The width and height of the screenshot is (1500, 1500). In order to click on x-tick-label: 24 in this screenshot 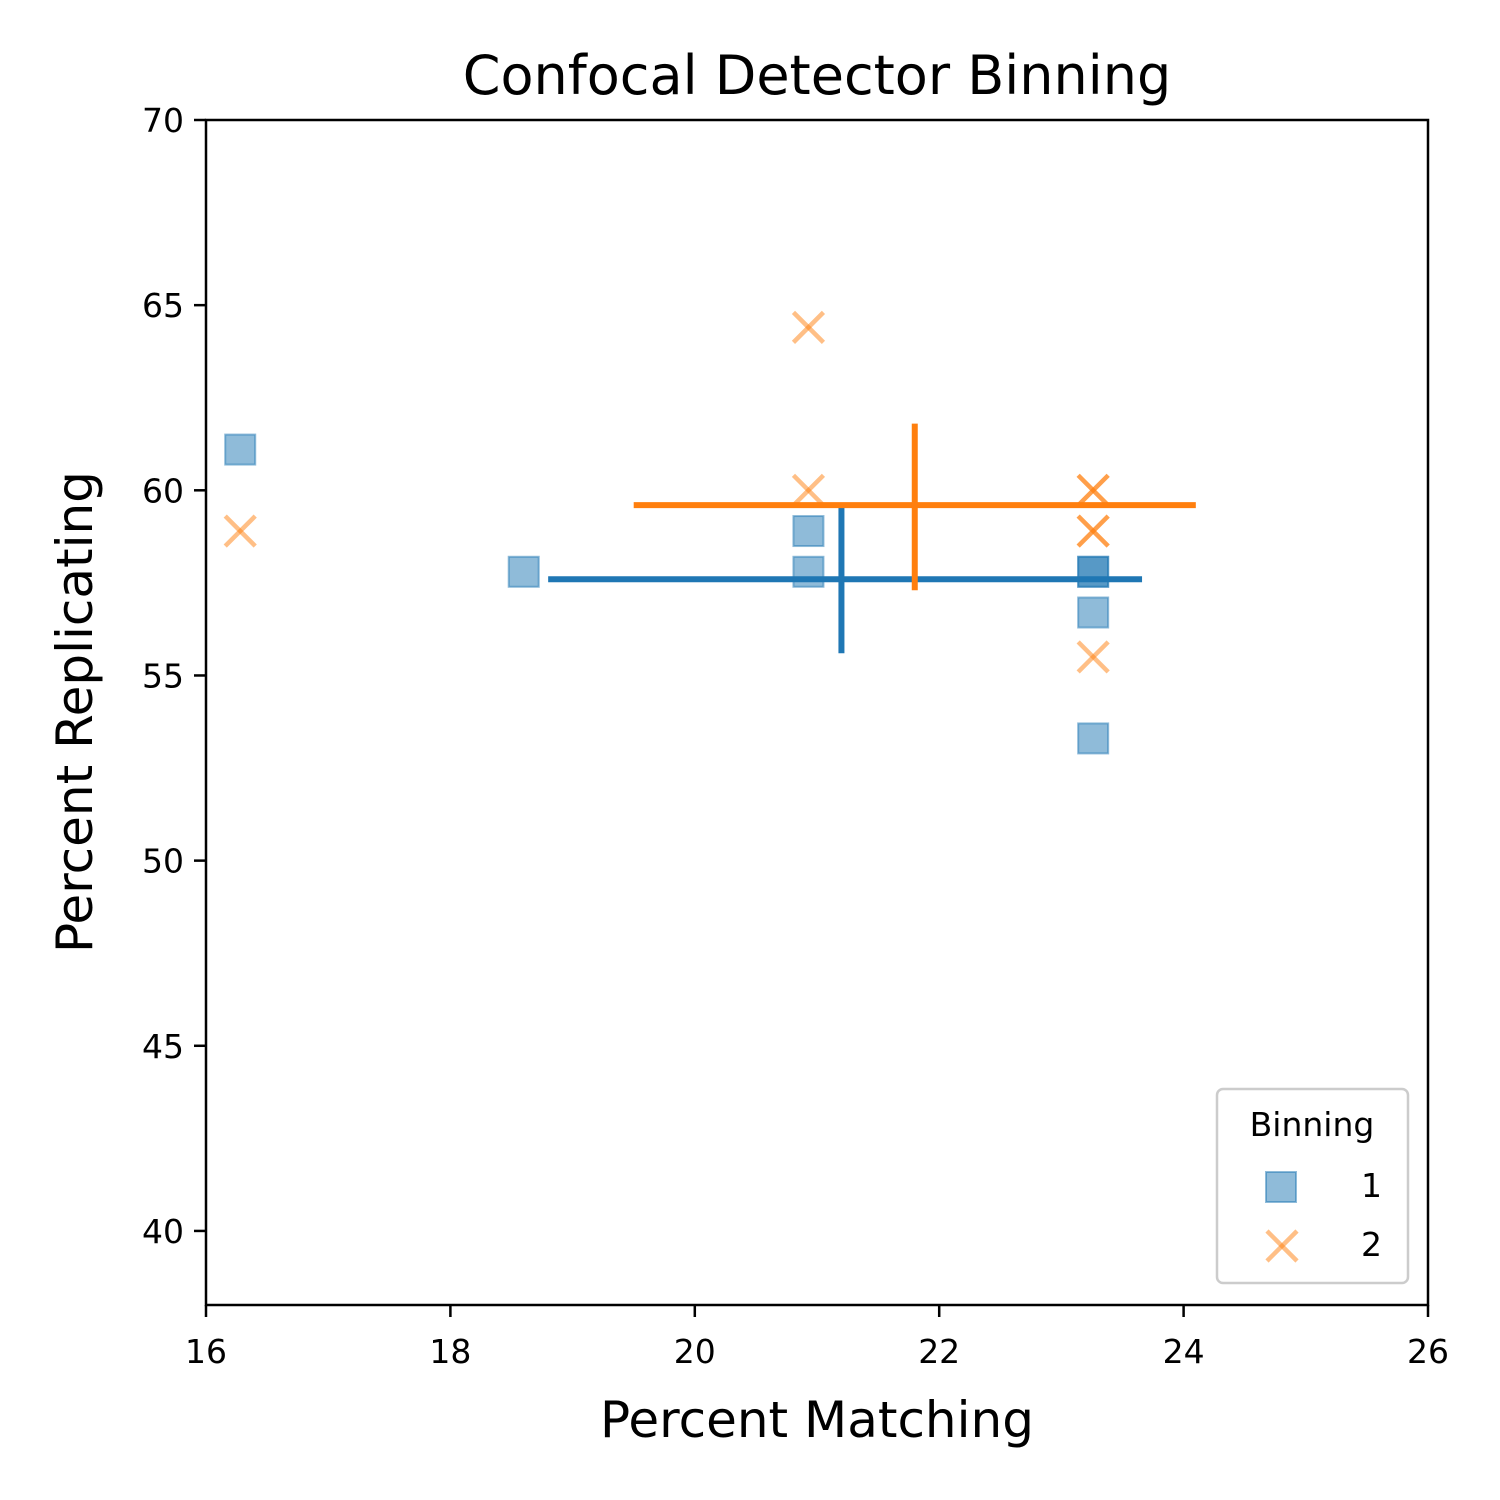, I will do `click(1184, 1351)`.